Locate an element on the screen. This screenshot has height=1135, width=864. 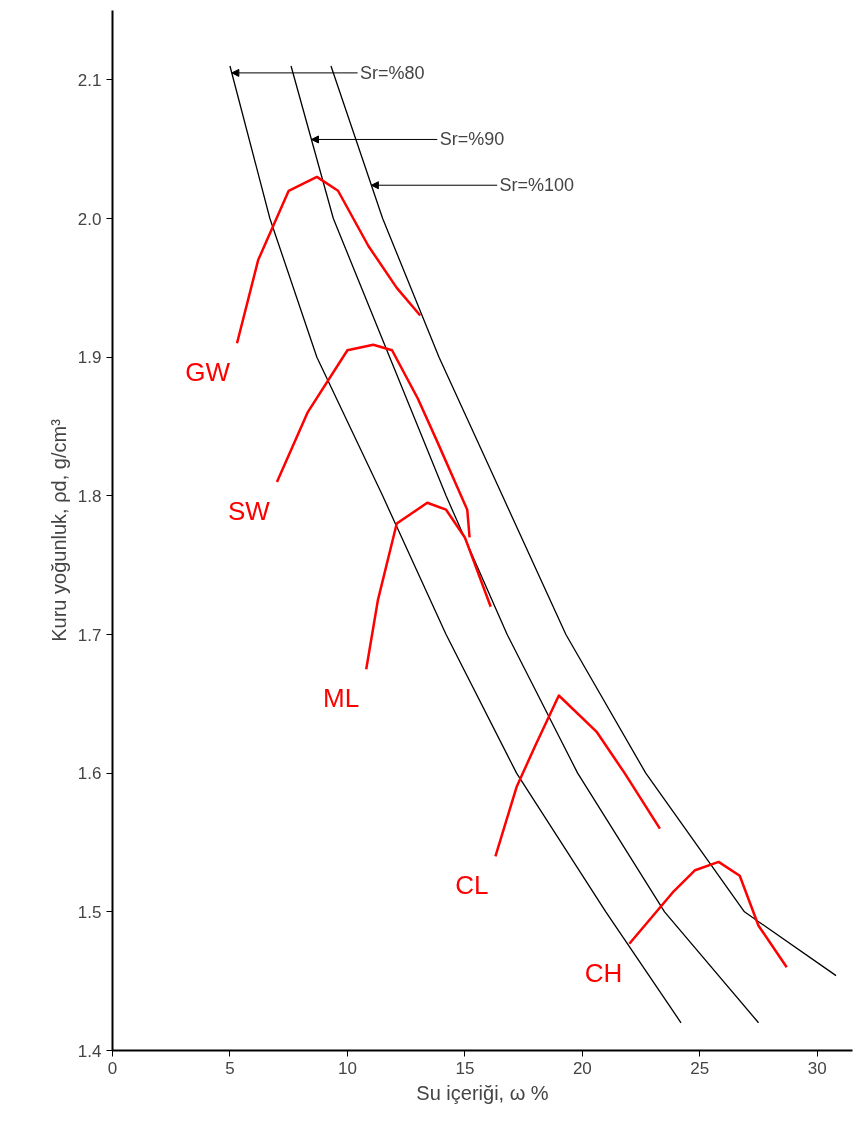
series-label: CL is located at coordinates (472, 885).